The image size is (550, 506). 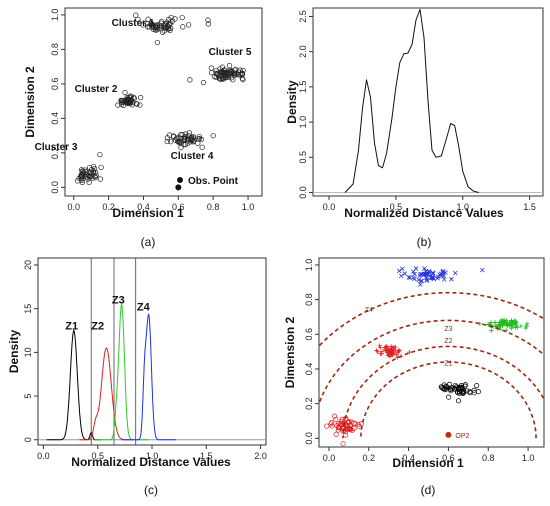 What do you see at coordinates (431, 319) in the screenshot?
I see `zone-arc` at bounding box center [431, 319].